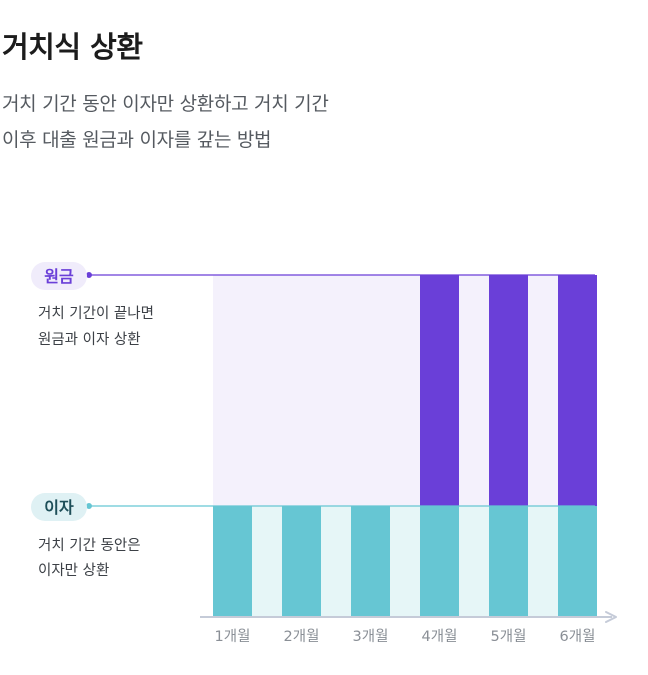 The image size is (648, 675). What do you see at coordinates (89, 545) in the screenshot?
I see `interest-note-line-1: 거치 기간 동안은` at bounding box center [89, 545].